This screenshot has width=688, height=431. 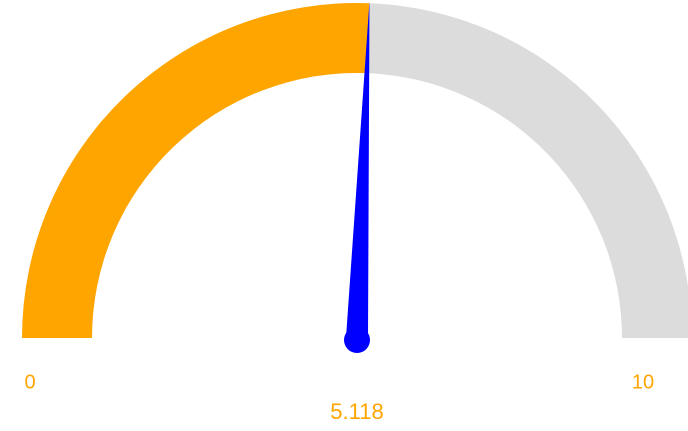 I want to click on max-label: 10, so click(x=643, y=382).